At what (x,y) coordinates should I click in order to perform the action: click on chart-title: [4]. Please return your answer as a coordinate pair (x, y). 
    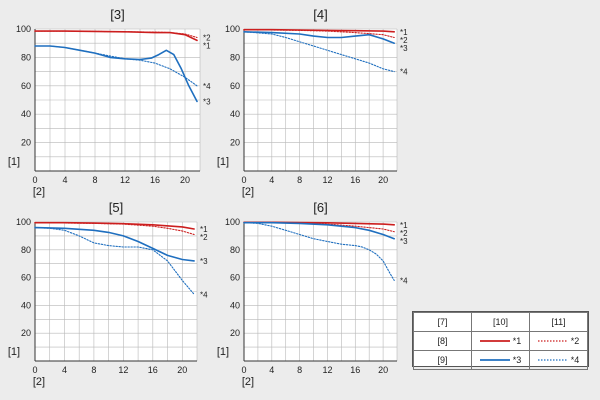
    Looking at the image, I should click on (320, 14).